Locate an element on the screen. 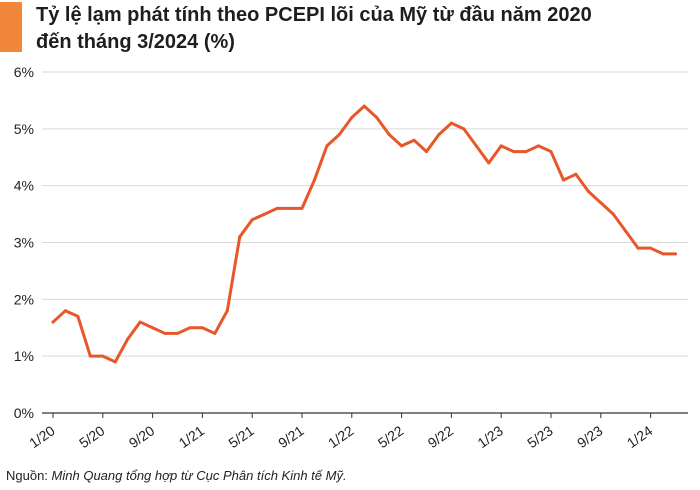 This screenshot has height=490, width=700. x-tick-label: 1/24 is located at coordinates (640, 436).